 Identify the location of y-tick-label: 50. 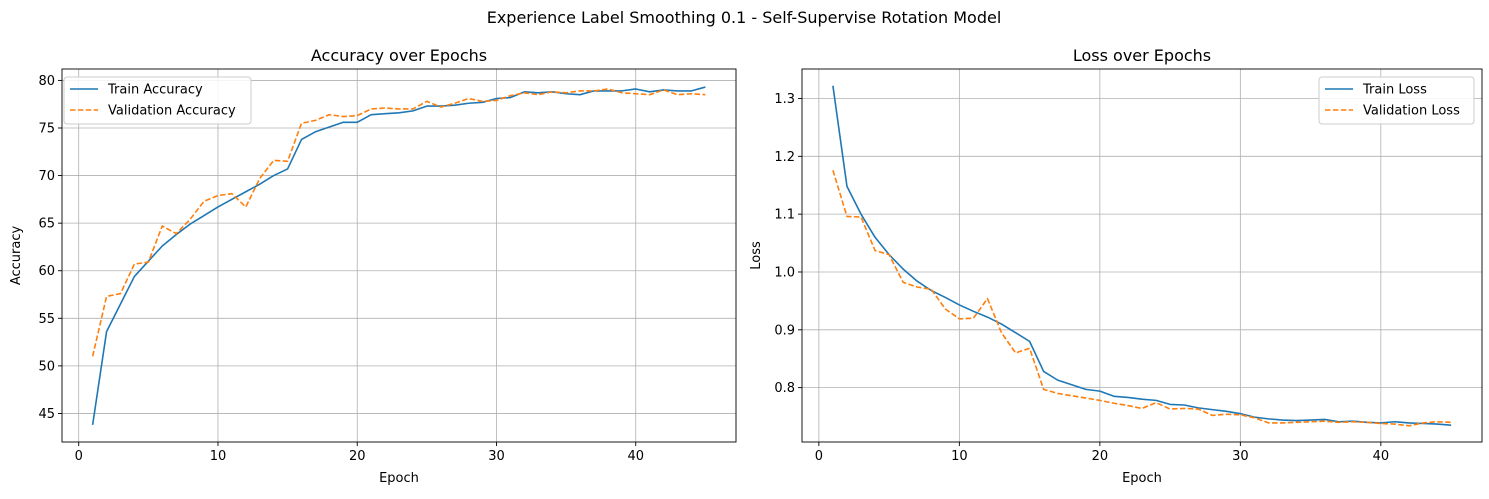
(46, 366).